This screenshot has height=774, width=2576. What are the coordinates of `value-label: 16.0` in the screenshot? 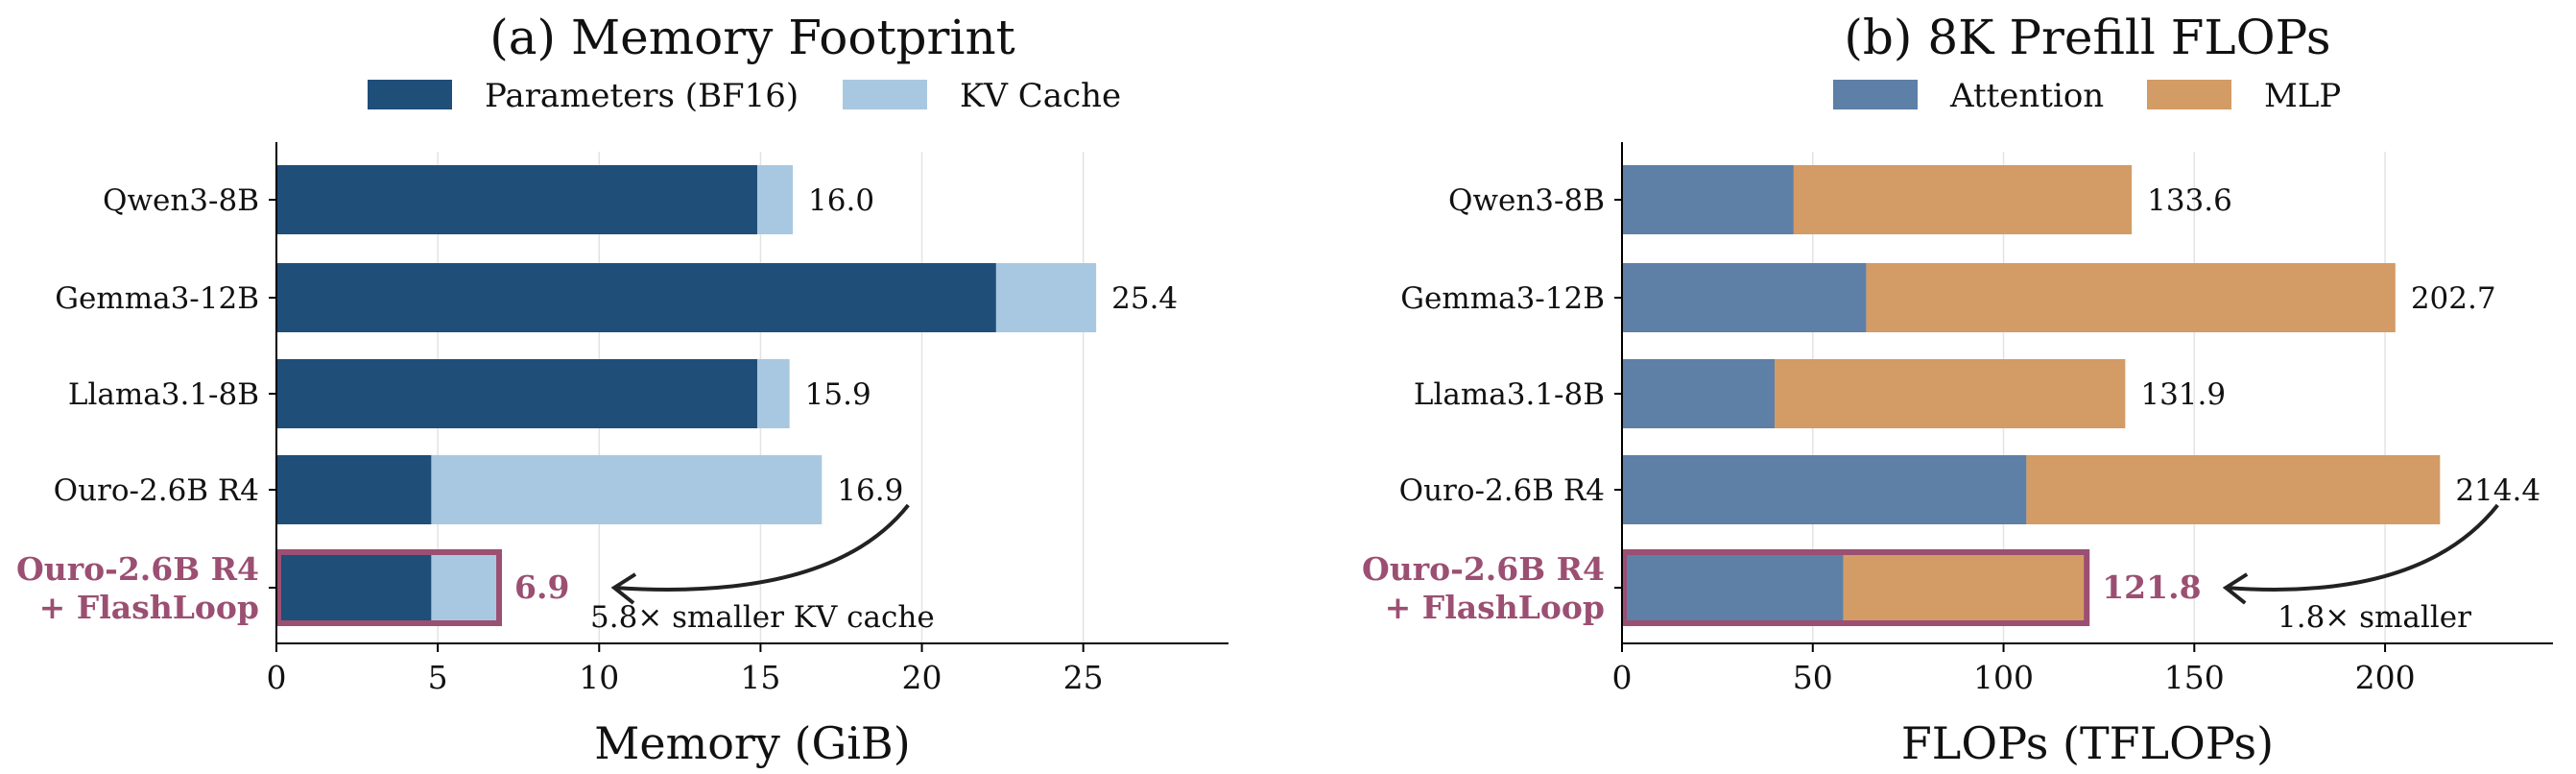 It's located at (841, 200).